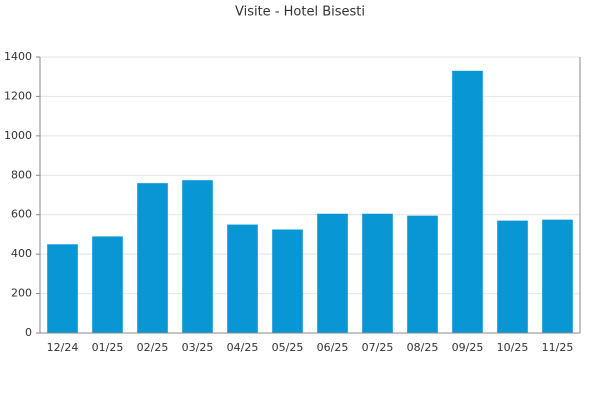 The height and width of the screenshot is (400, 600). Describe the element at coordinates (333, 347) in the screenshot. I see `x-tick-label: 06/25` at that location.